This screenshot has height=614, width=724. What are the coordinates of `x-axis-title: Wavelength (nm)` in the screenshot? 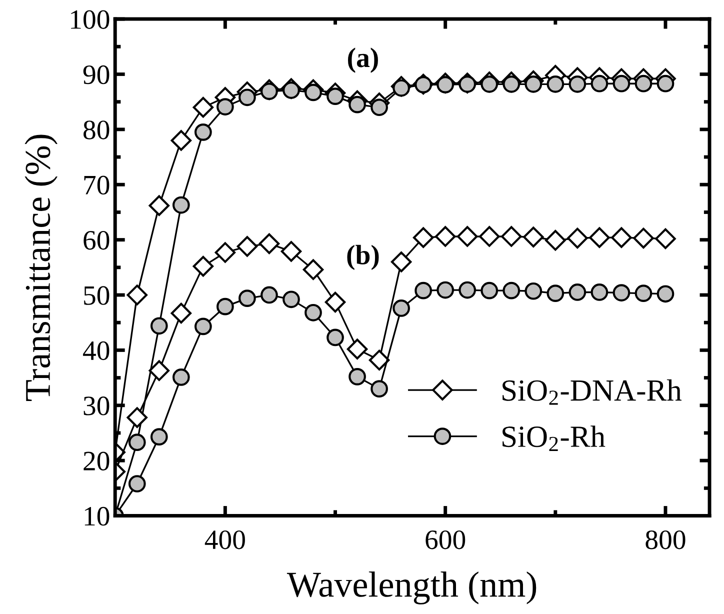 It's located at (411, 588).